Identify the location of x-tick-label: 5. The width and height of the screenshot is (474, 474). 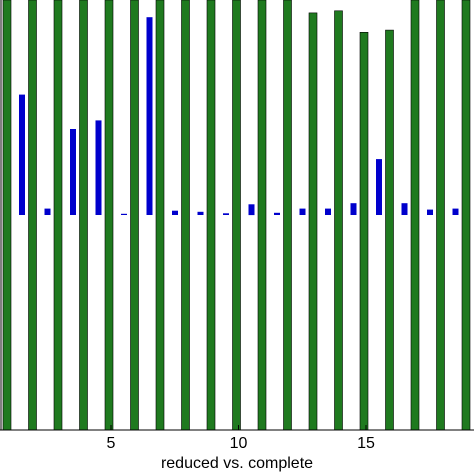
(111, 443).